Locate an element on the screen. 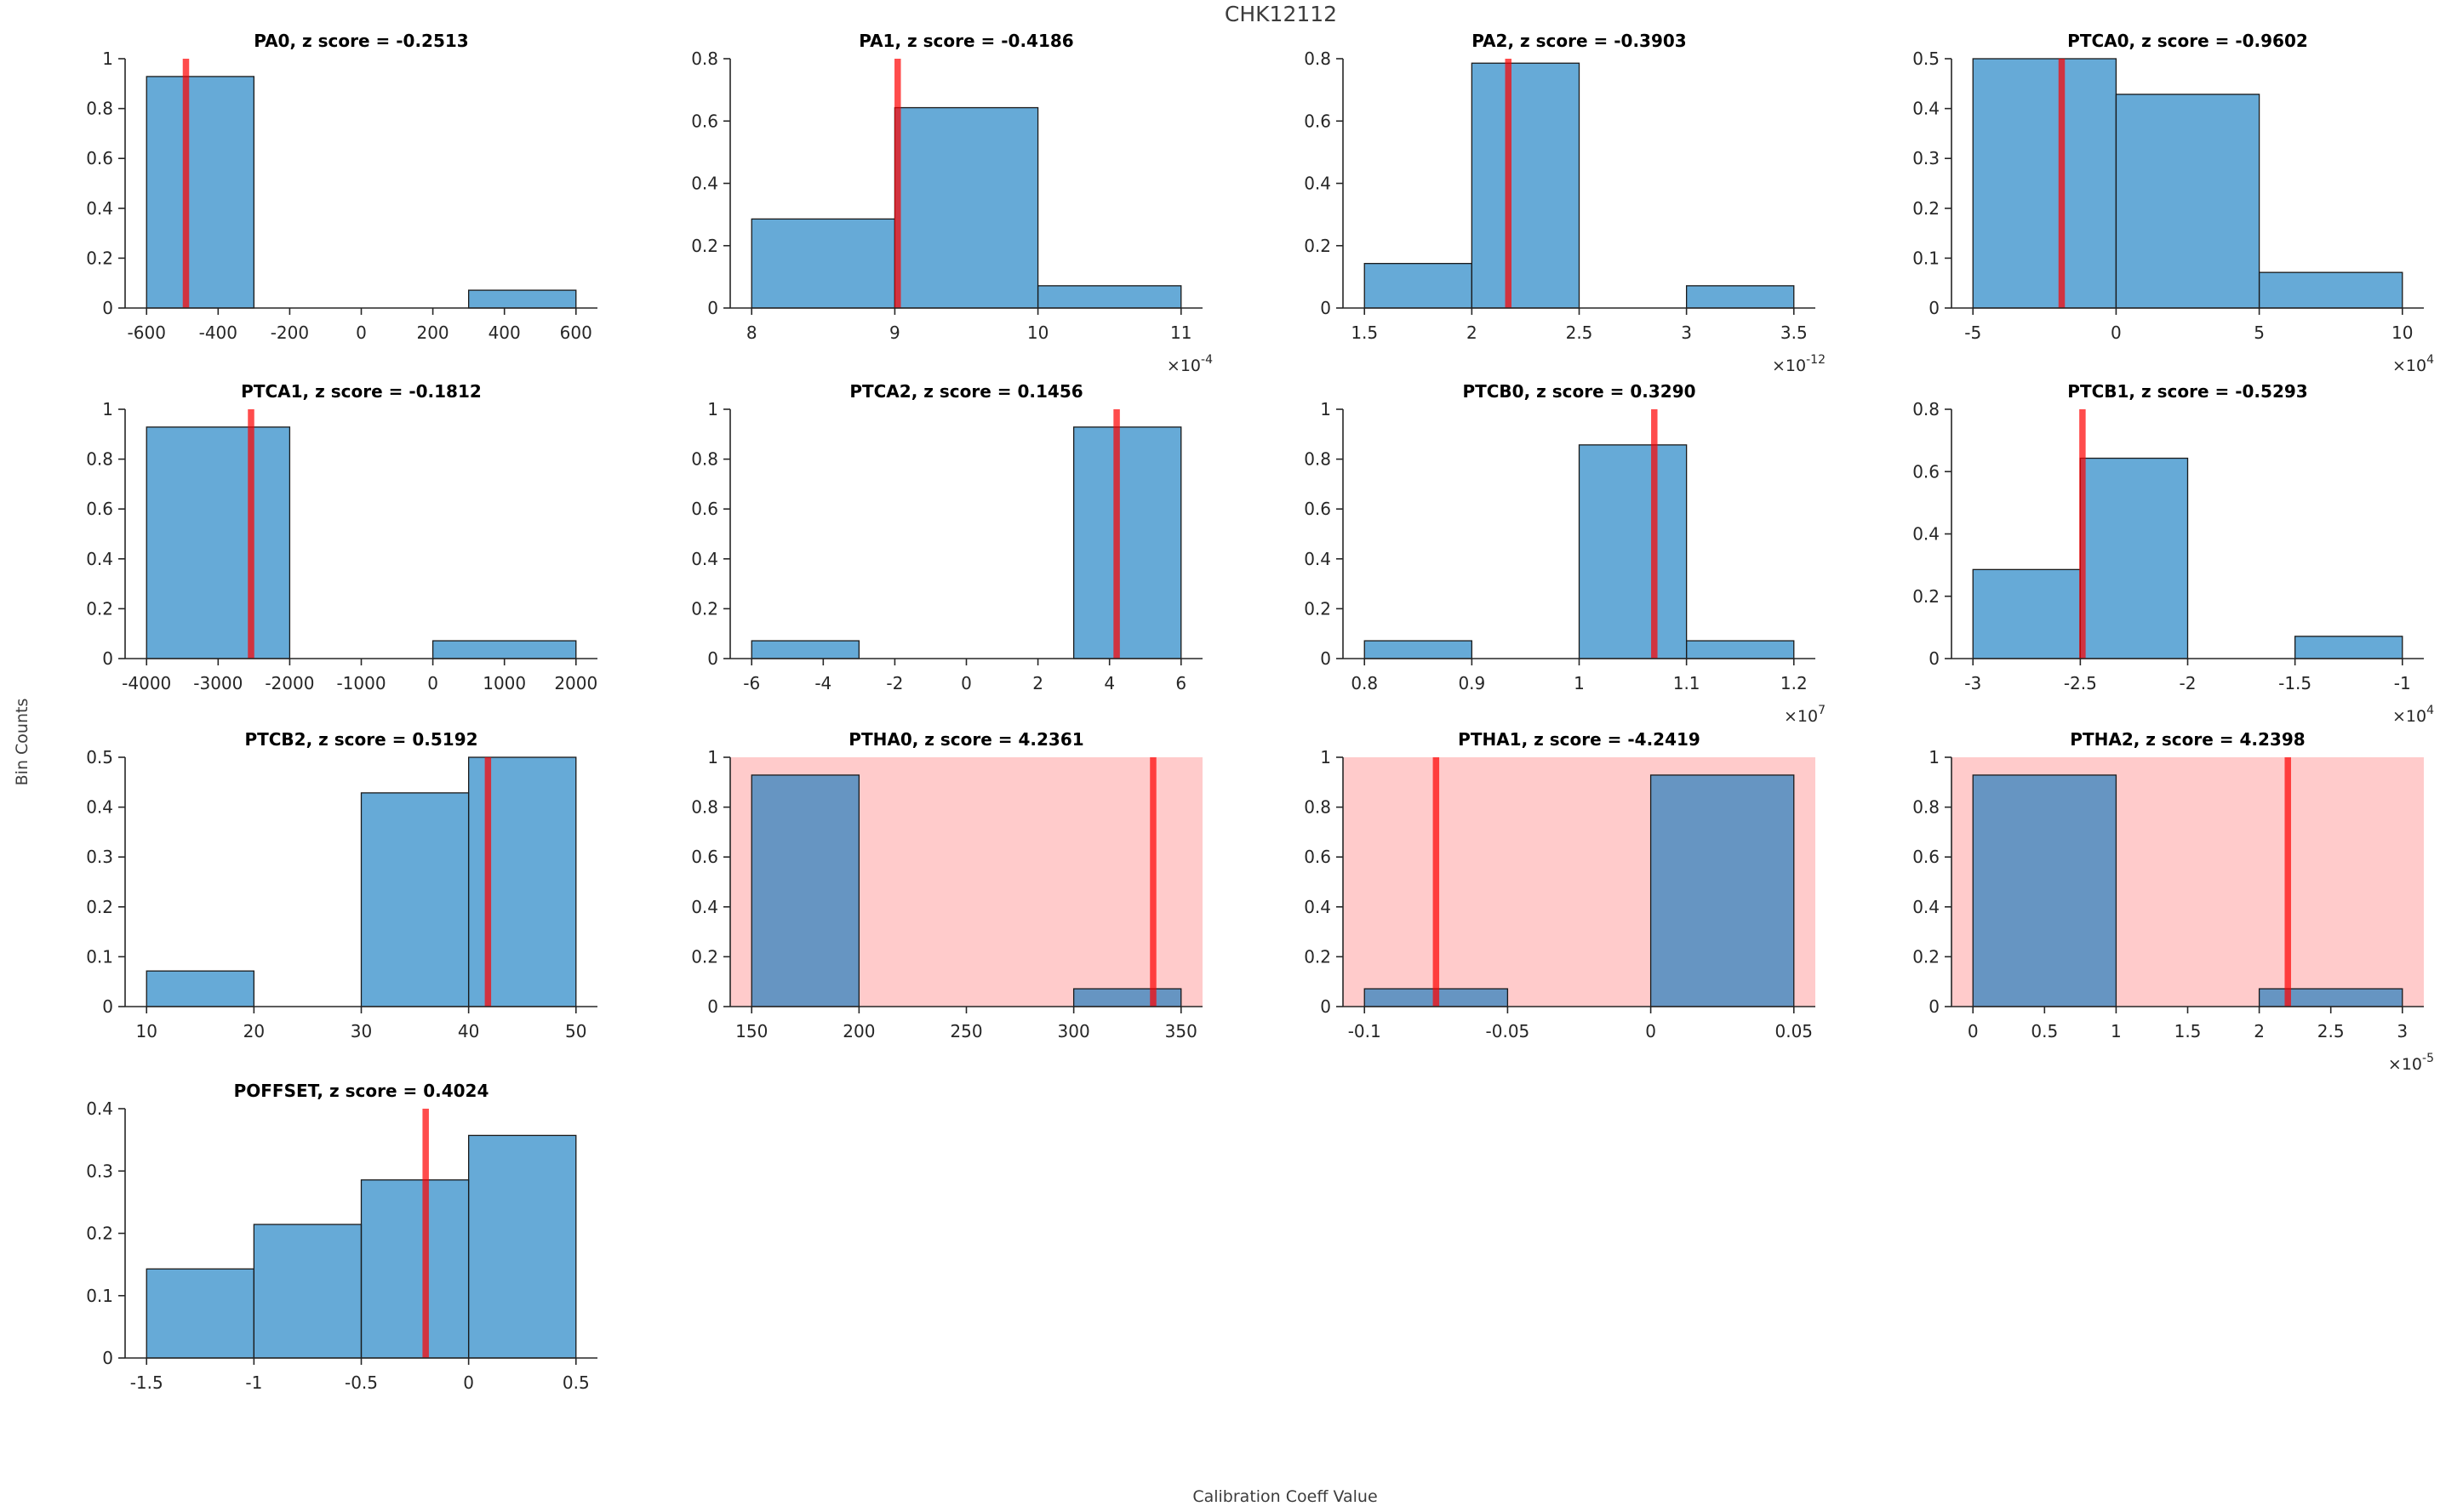 The image size is (2440, 1512). subplot-title: POFFSET, z score = 0.4024 is located at coordinates (361, 1091).